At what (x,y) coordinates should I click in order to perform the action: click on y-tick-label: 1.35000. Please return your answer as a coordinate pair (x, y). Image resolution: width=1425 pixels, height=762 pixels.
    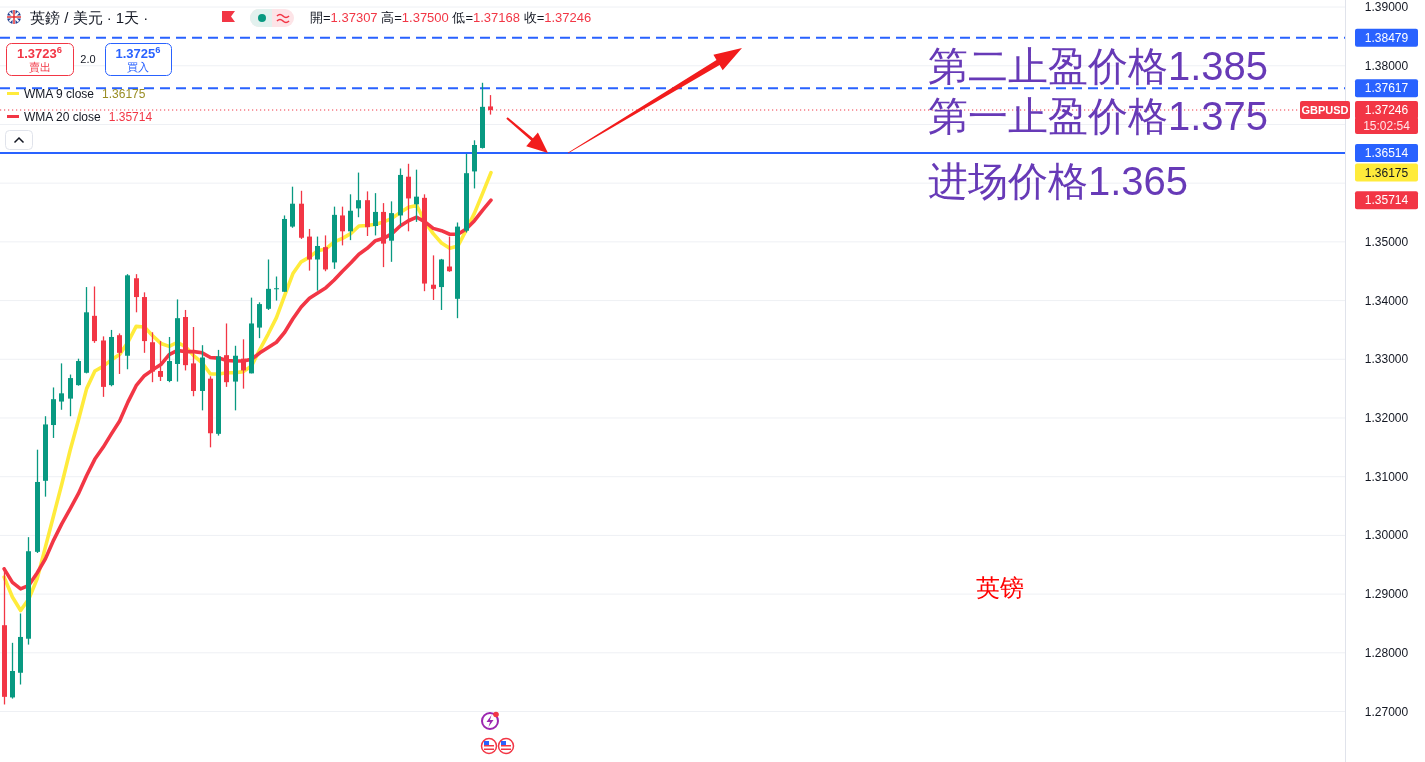
    Looking at the image, I should click on (1386, 241).